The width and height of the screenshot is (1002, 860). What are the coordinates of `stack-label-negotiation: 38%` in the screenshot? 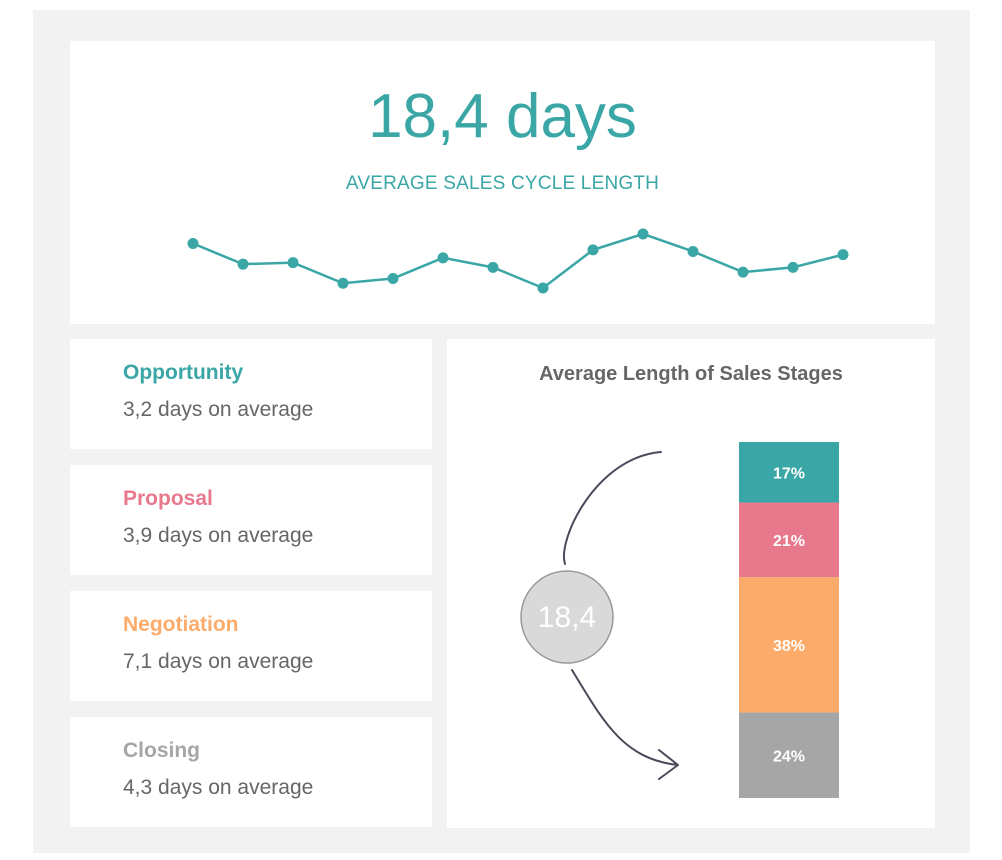 It's located at (789, 646).